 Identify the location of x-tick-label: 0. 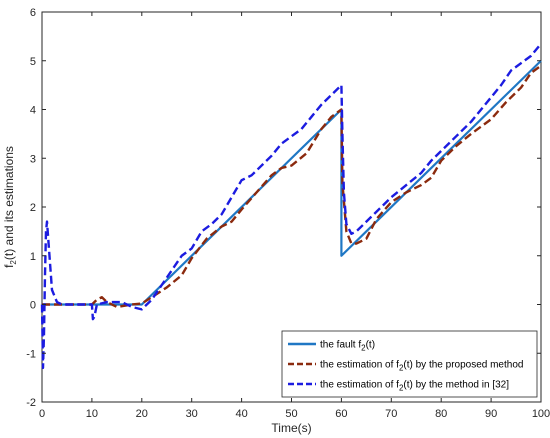
(42, 414).